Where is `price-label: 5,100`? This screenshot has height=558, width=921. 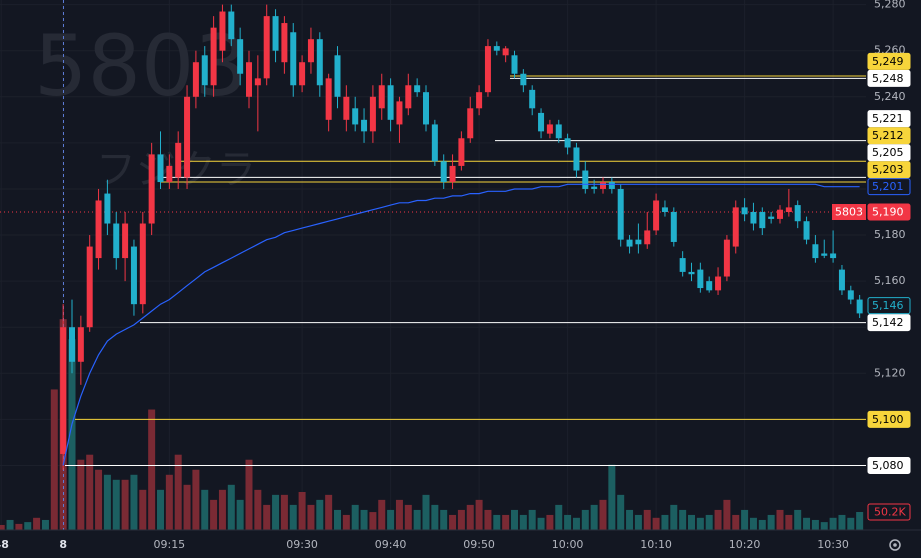 price-label: 5,100 is located at coordinates (888, 419).